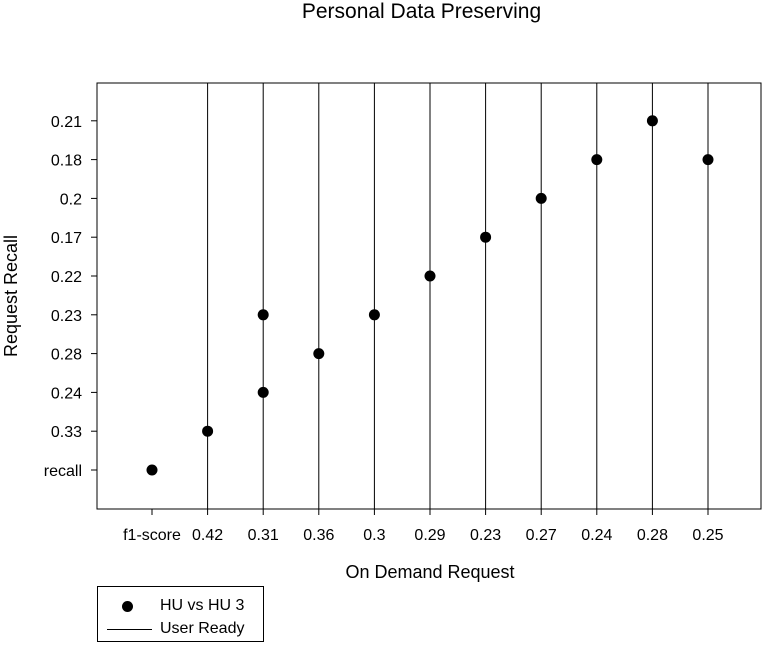  I want to click on x-tick-label: 0.28, so click(652, 535).